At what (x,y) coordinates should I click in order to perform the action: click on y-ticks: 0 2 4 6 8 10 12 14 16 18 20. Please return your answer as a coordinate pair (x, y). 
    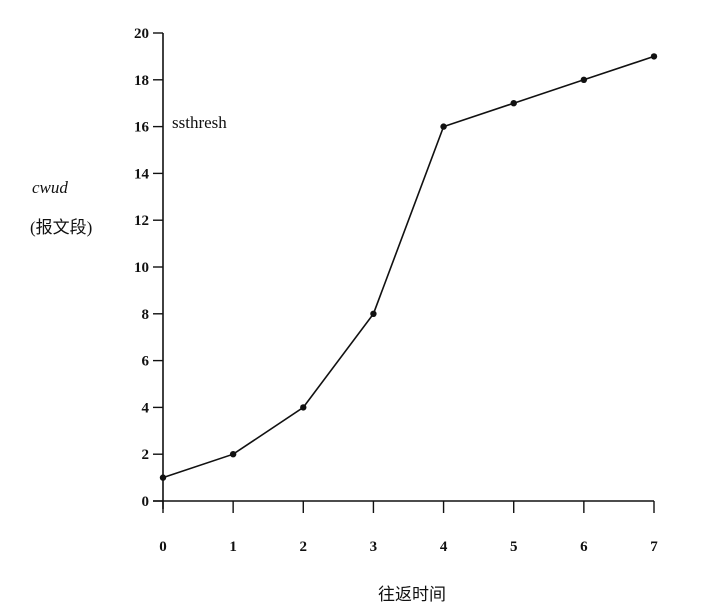
    Looking at the image, I should click on (148, 268).